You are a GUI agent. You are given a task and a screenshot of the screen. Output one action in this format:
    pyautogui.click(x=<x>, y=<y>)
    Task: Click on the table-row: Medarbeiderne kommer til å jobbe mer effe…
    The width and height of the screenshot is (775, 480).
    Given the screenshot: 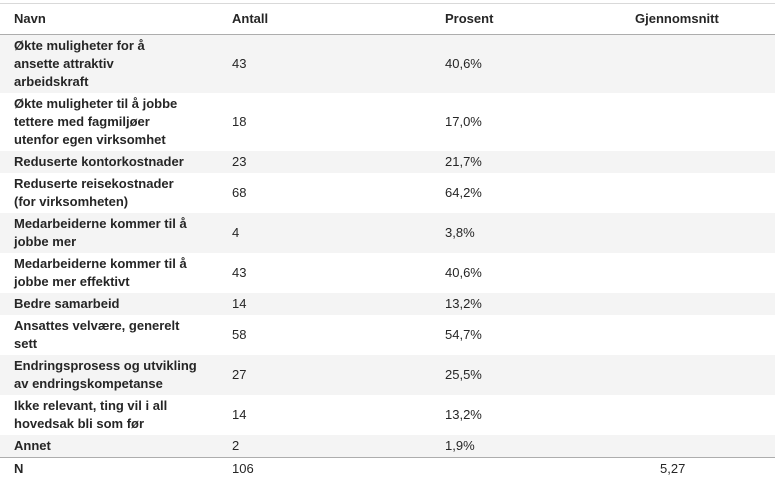 What is the action you would take?
    pyautogui.click(x=387, y=273)
    